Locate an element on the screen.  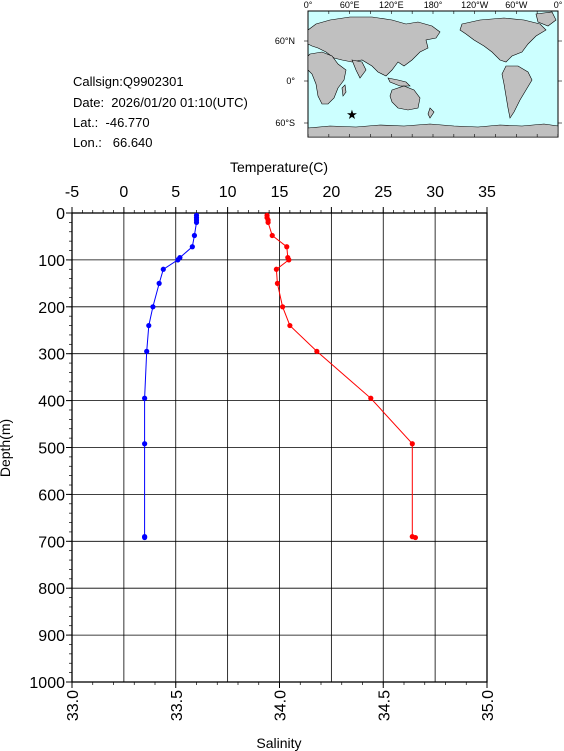
depth-tick-label: 1000 is located at coordinates (47, 683).